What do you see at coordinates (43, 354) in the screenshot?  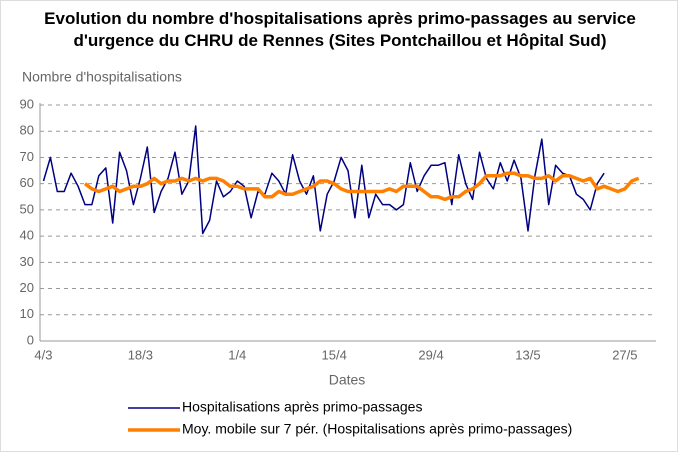 I see `x-tick-label: 4/3` at bounding box center [43, 354].